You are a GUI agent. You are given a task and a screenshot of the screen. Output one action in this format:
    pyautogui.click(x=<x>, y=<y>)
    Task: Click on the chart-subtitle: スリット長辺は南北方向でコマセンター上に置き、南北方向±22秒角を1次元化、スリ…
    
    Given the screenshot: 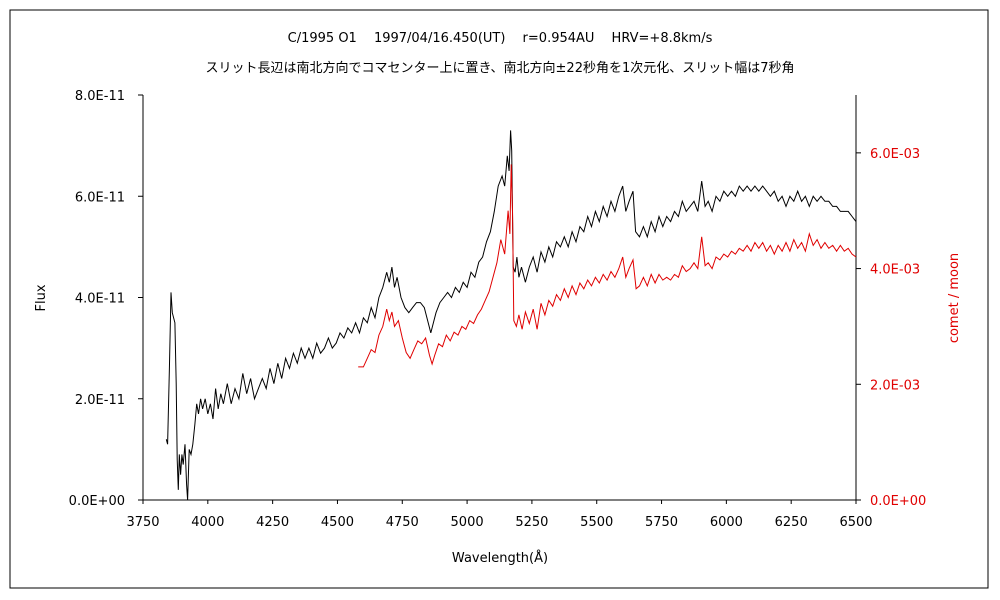 What is the action you would take?
    pyautogui.click(x=499, y=68)
    